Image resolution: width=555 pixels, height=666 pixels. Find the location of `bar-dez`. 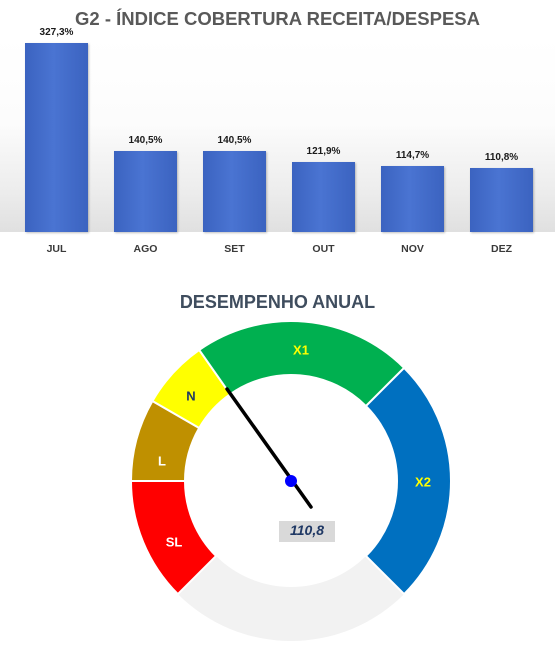

bar-dez is located at coordinates (501, 200).